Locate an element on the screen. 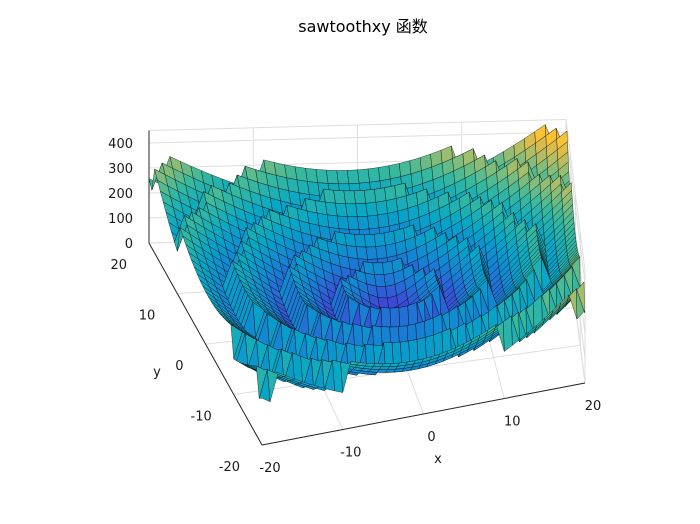  x-axis-line is located at coordinates (423, 414).